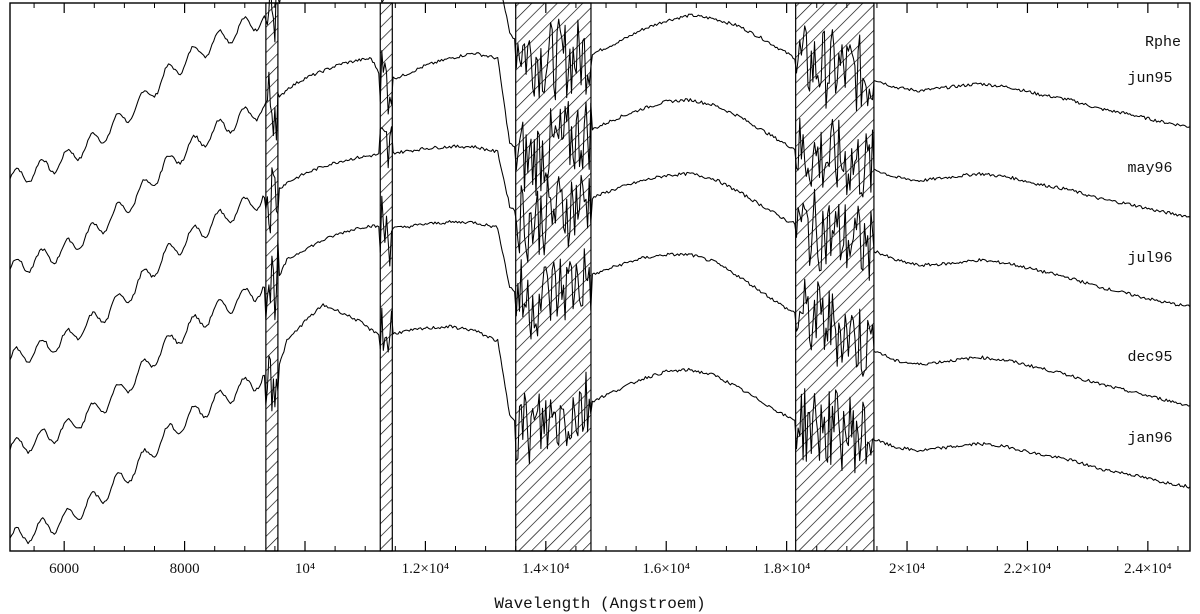  Describe the element at coordinates (599, 604) in the screenshot. I see `x-axis-title: Wavelength (Angstroem)` at that location.